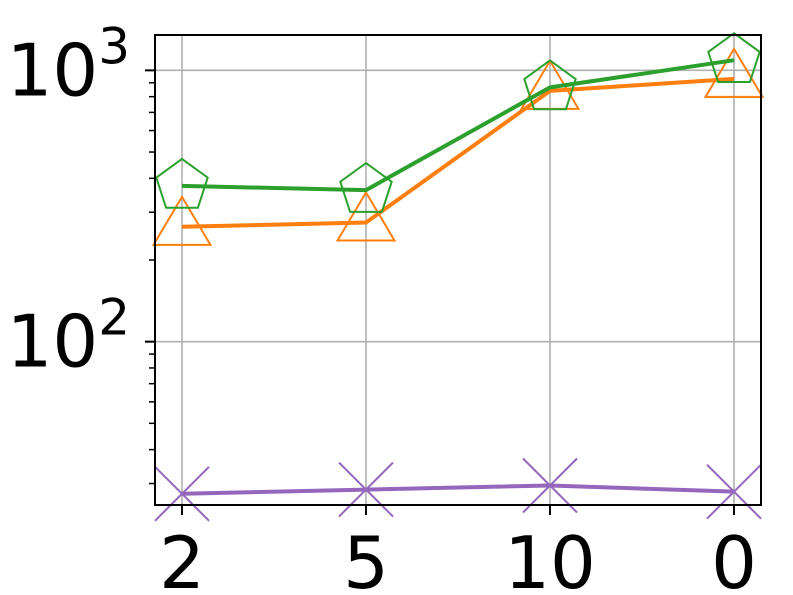 The height and width of the screenshot is (595, 793). I want to click on series-group, so click(458, 489).